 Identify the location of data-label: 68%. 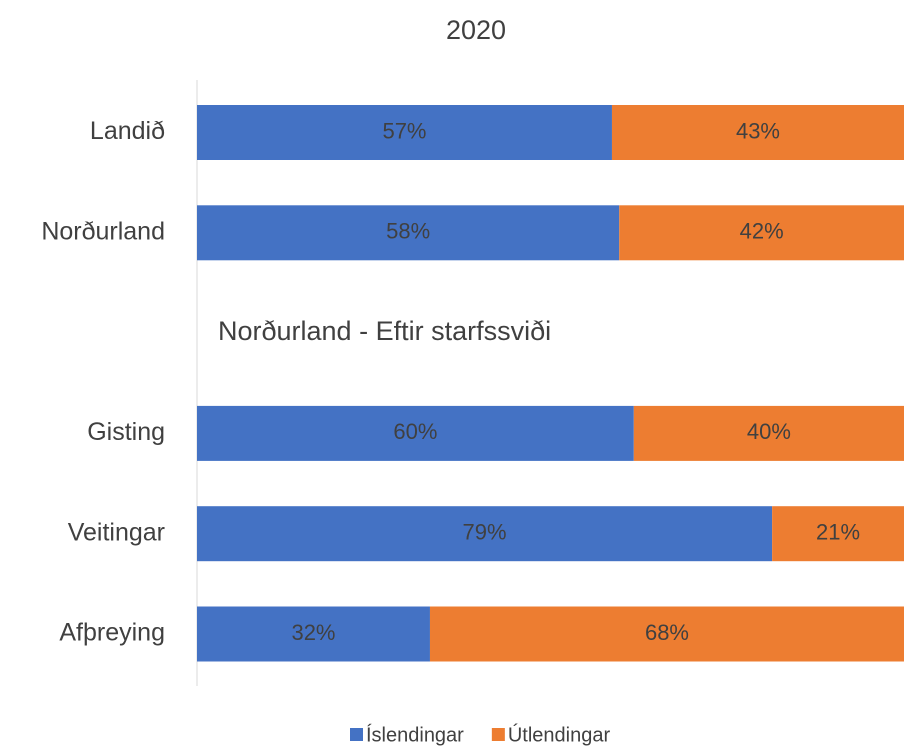
(667, 632).